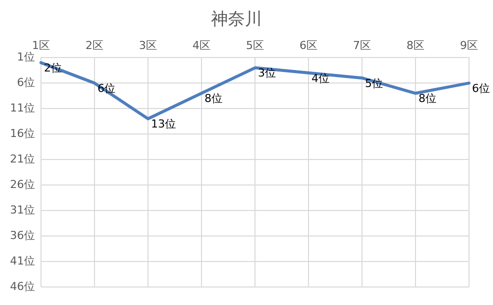  What do you see at coordinates (25, 82) in the screenshot?
I see `y-tick-label: 6位` at bounding box center [25, 82].